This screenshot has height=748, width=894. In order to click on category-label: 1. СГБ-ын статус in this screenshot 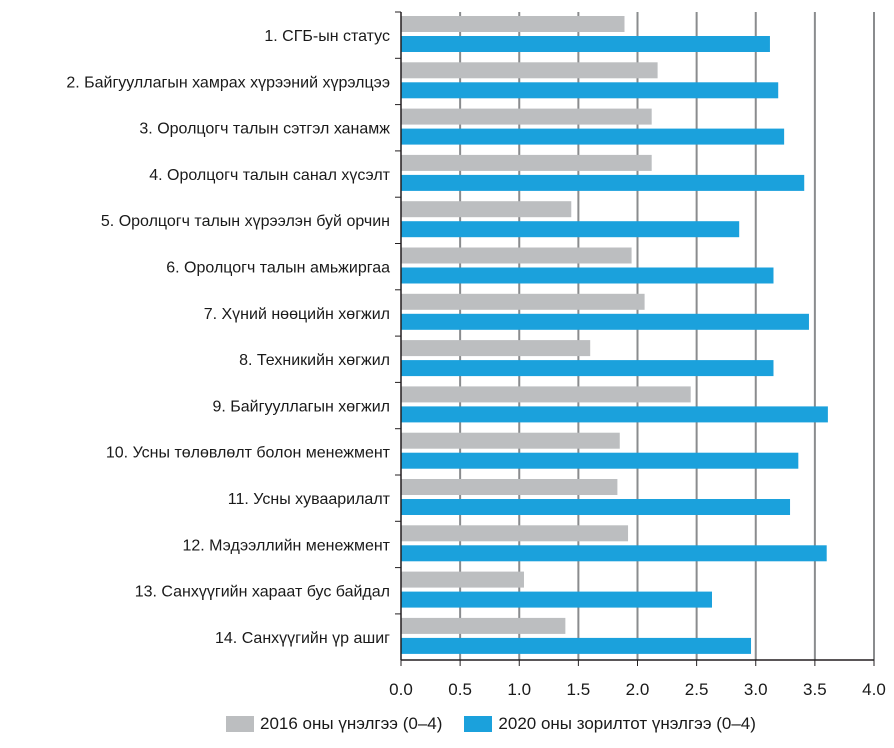, I will do `click(327, 36)`.